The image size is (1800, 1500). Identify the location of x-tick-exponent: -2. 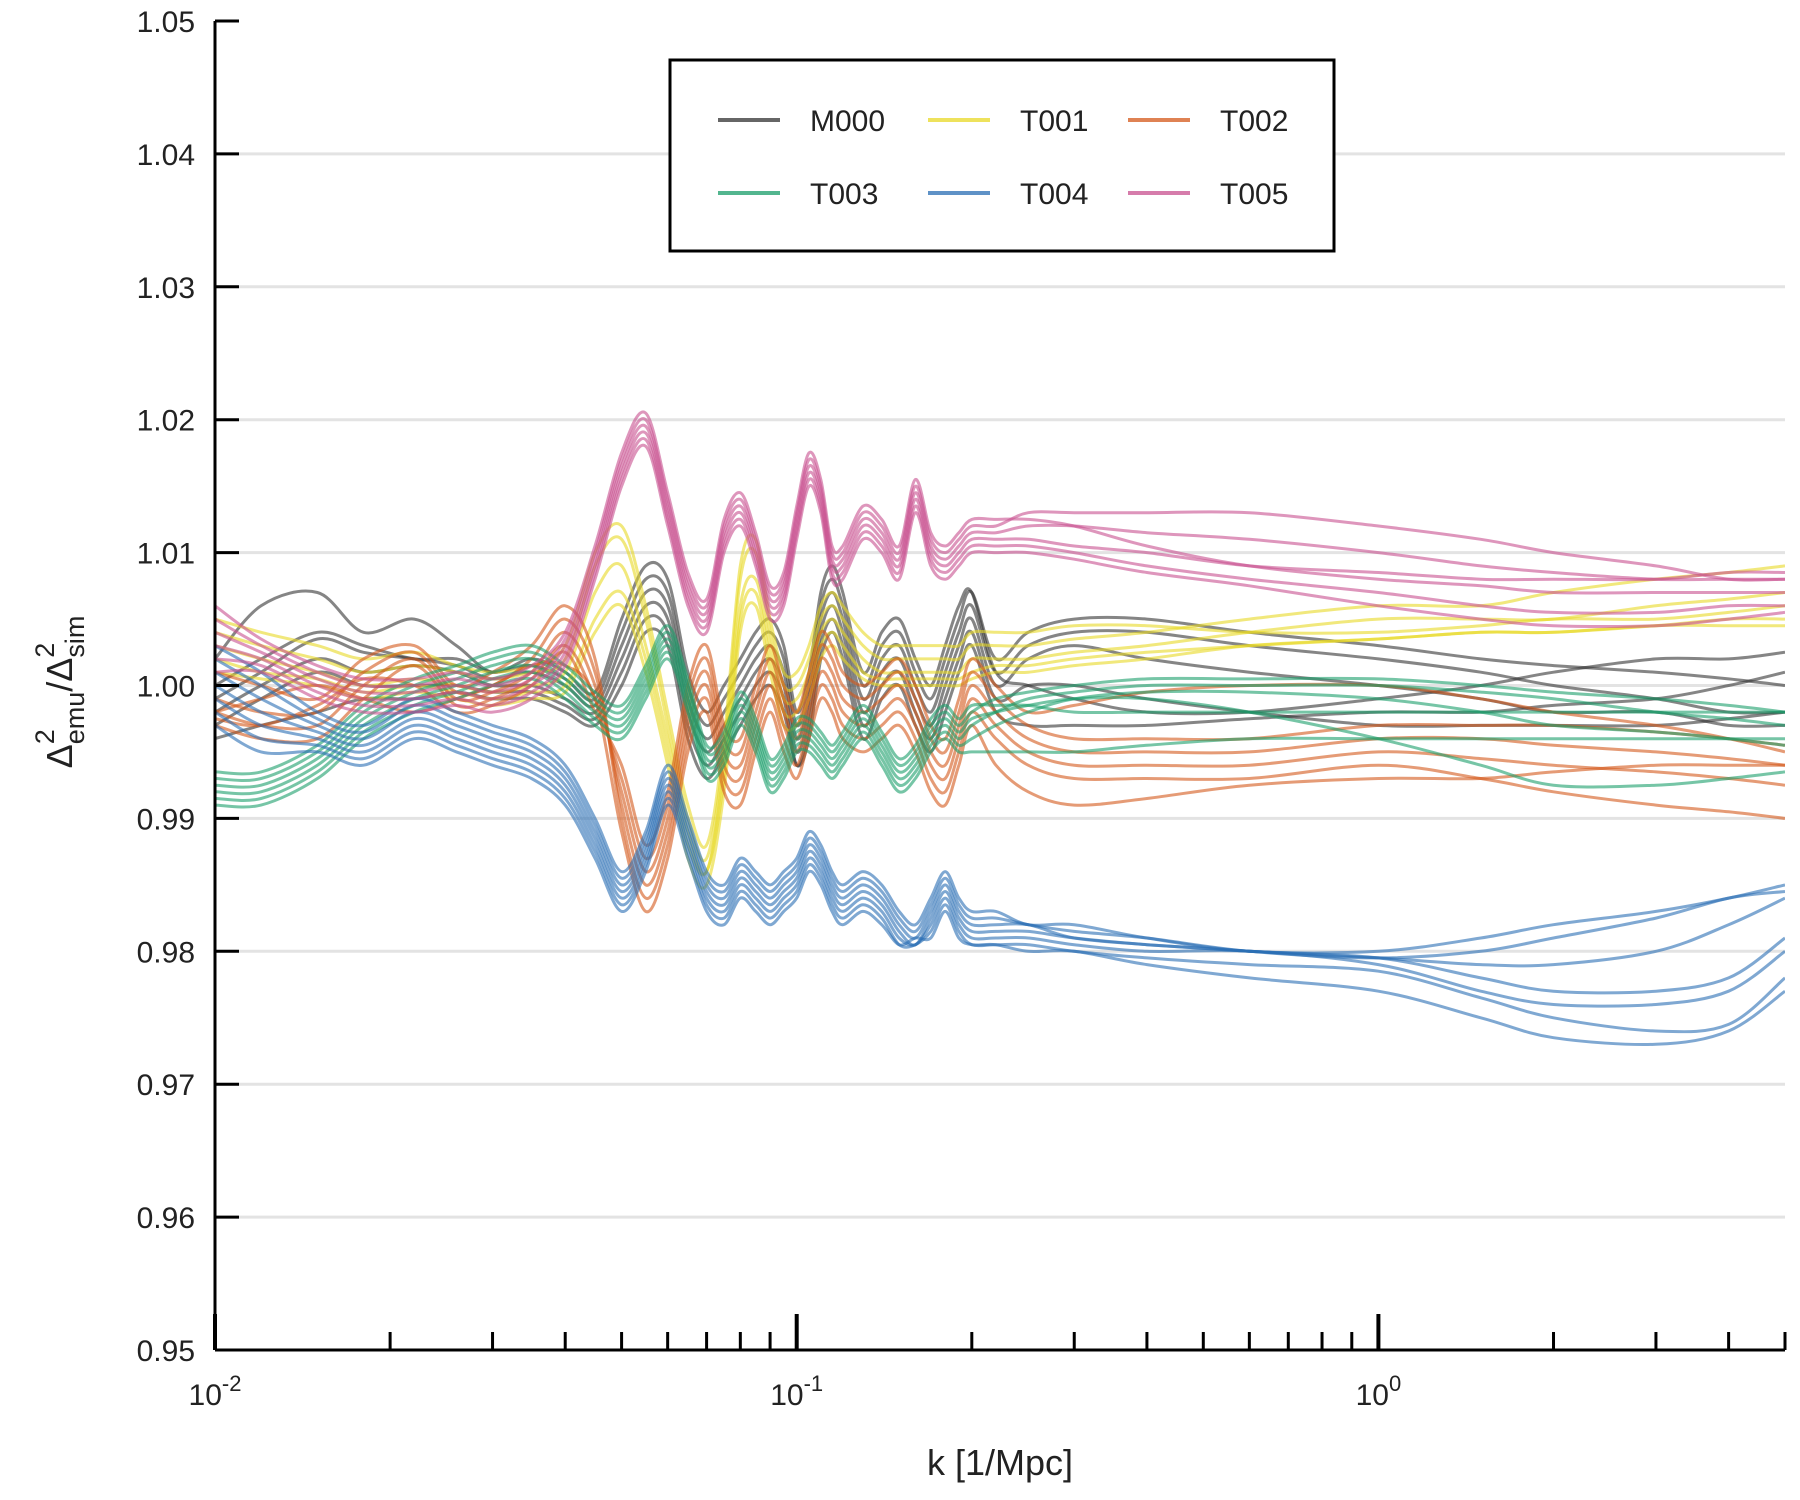
(232, 1383).